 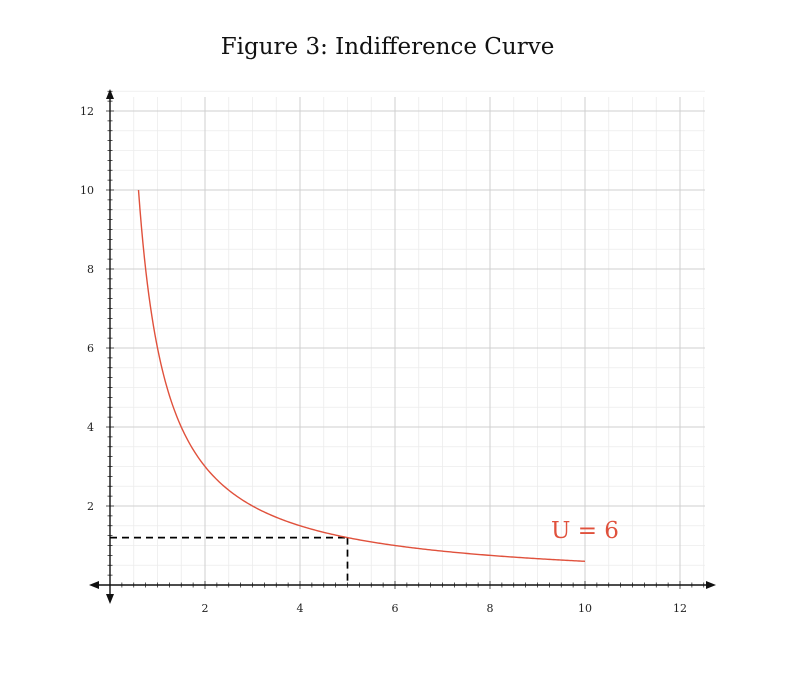 What do you see at coordinates (711, 585) in the screenshot?
I see `x-axis-arrow-right` at bounding box center [711, 585].